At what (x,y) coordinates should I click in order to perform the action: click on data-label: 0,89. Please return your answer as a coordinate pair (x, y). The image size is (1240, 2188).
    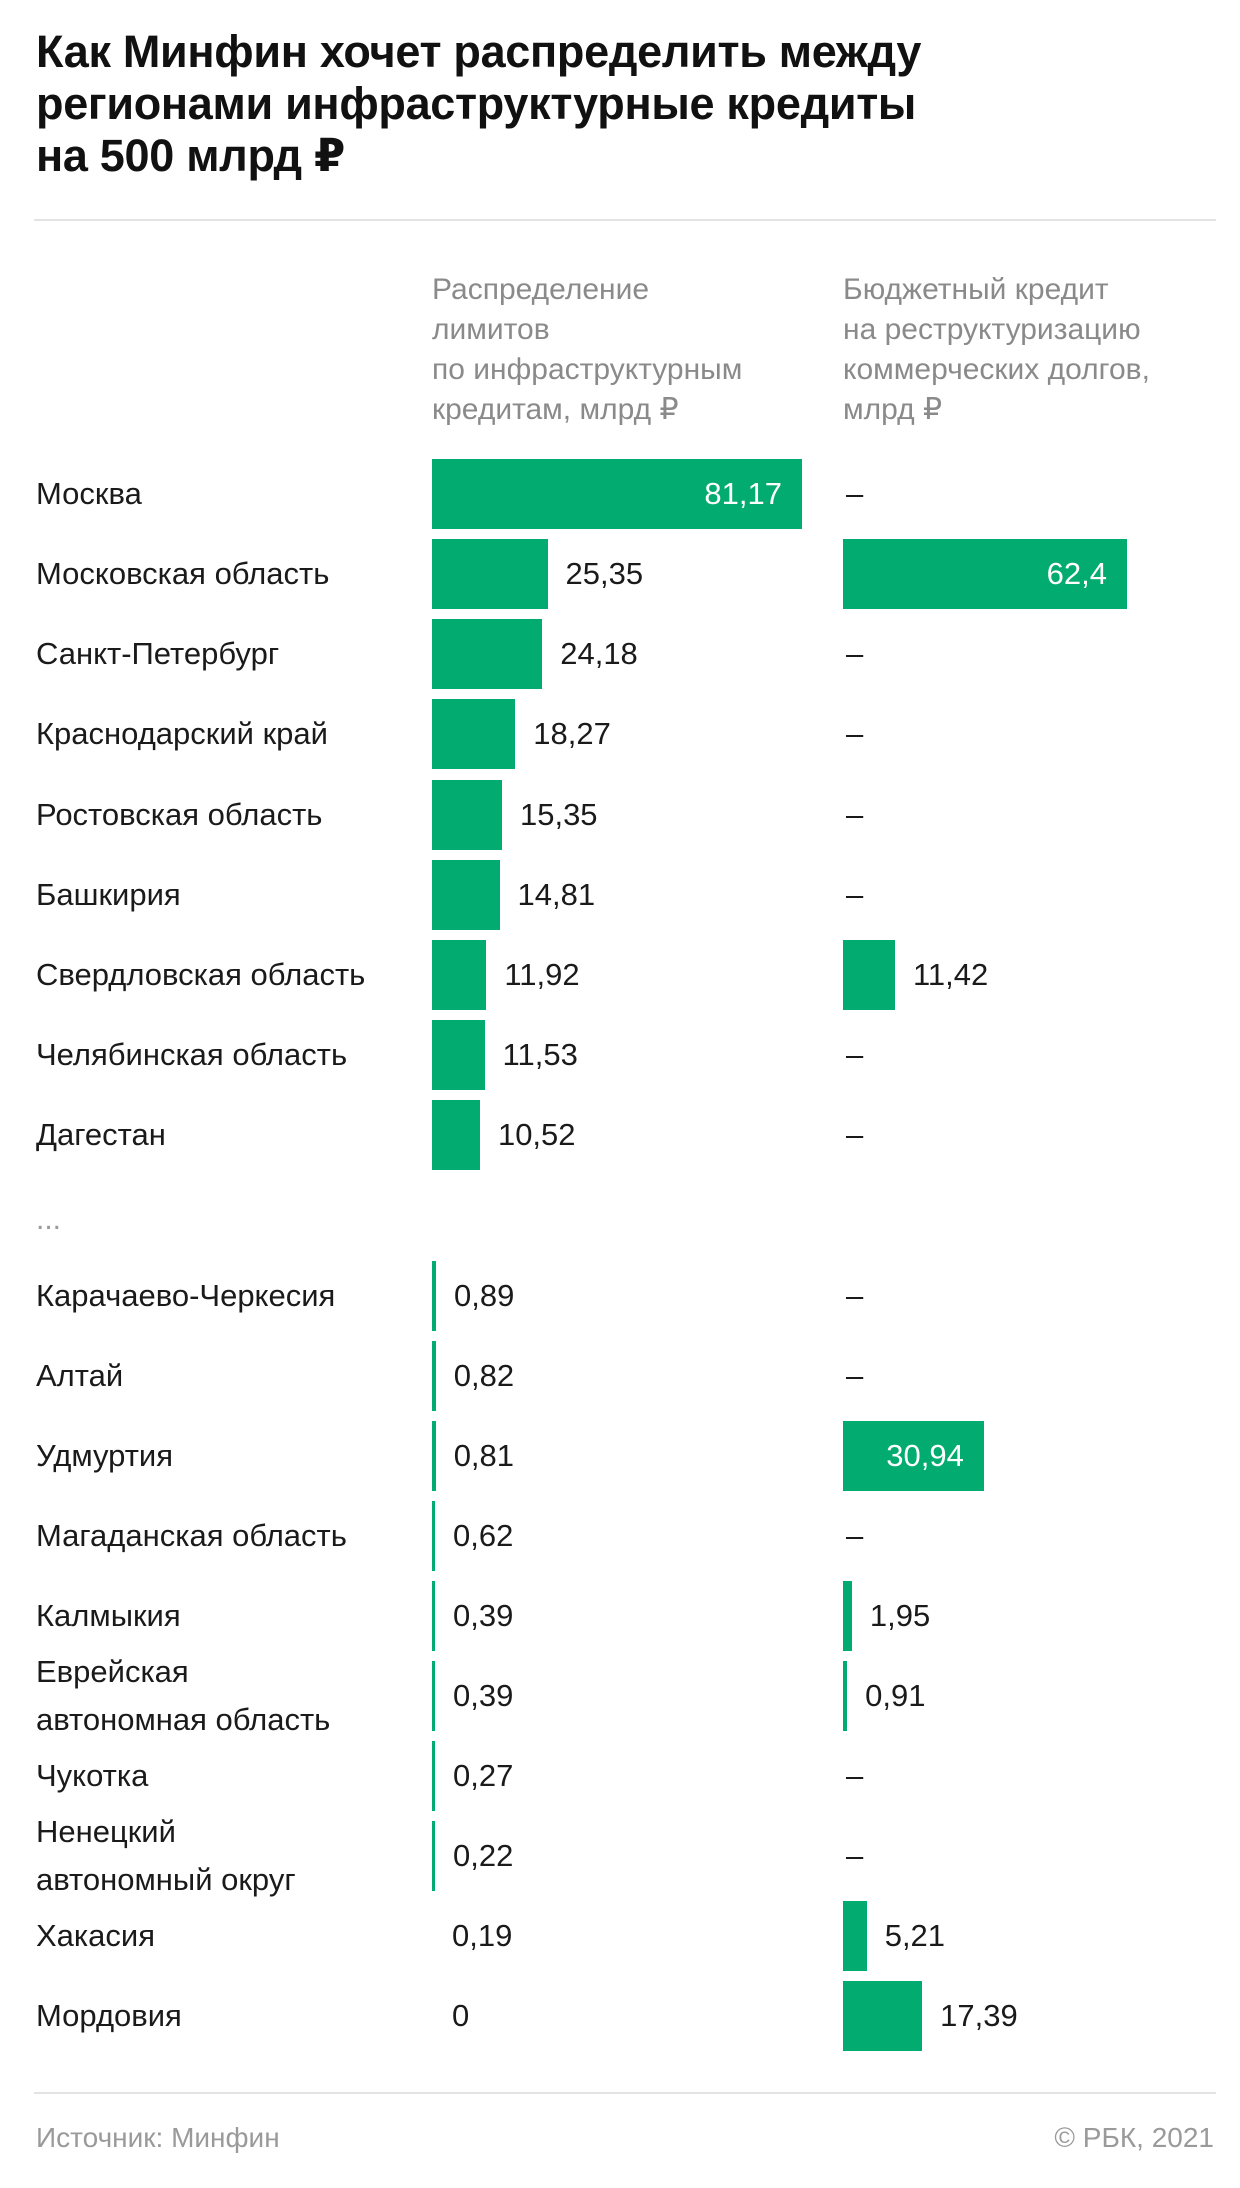
    Looking at the image, I should click on (484, 1295).